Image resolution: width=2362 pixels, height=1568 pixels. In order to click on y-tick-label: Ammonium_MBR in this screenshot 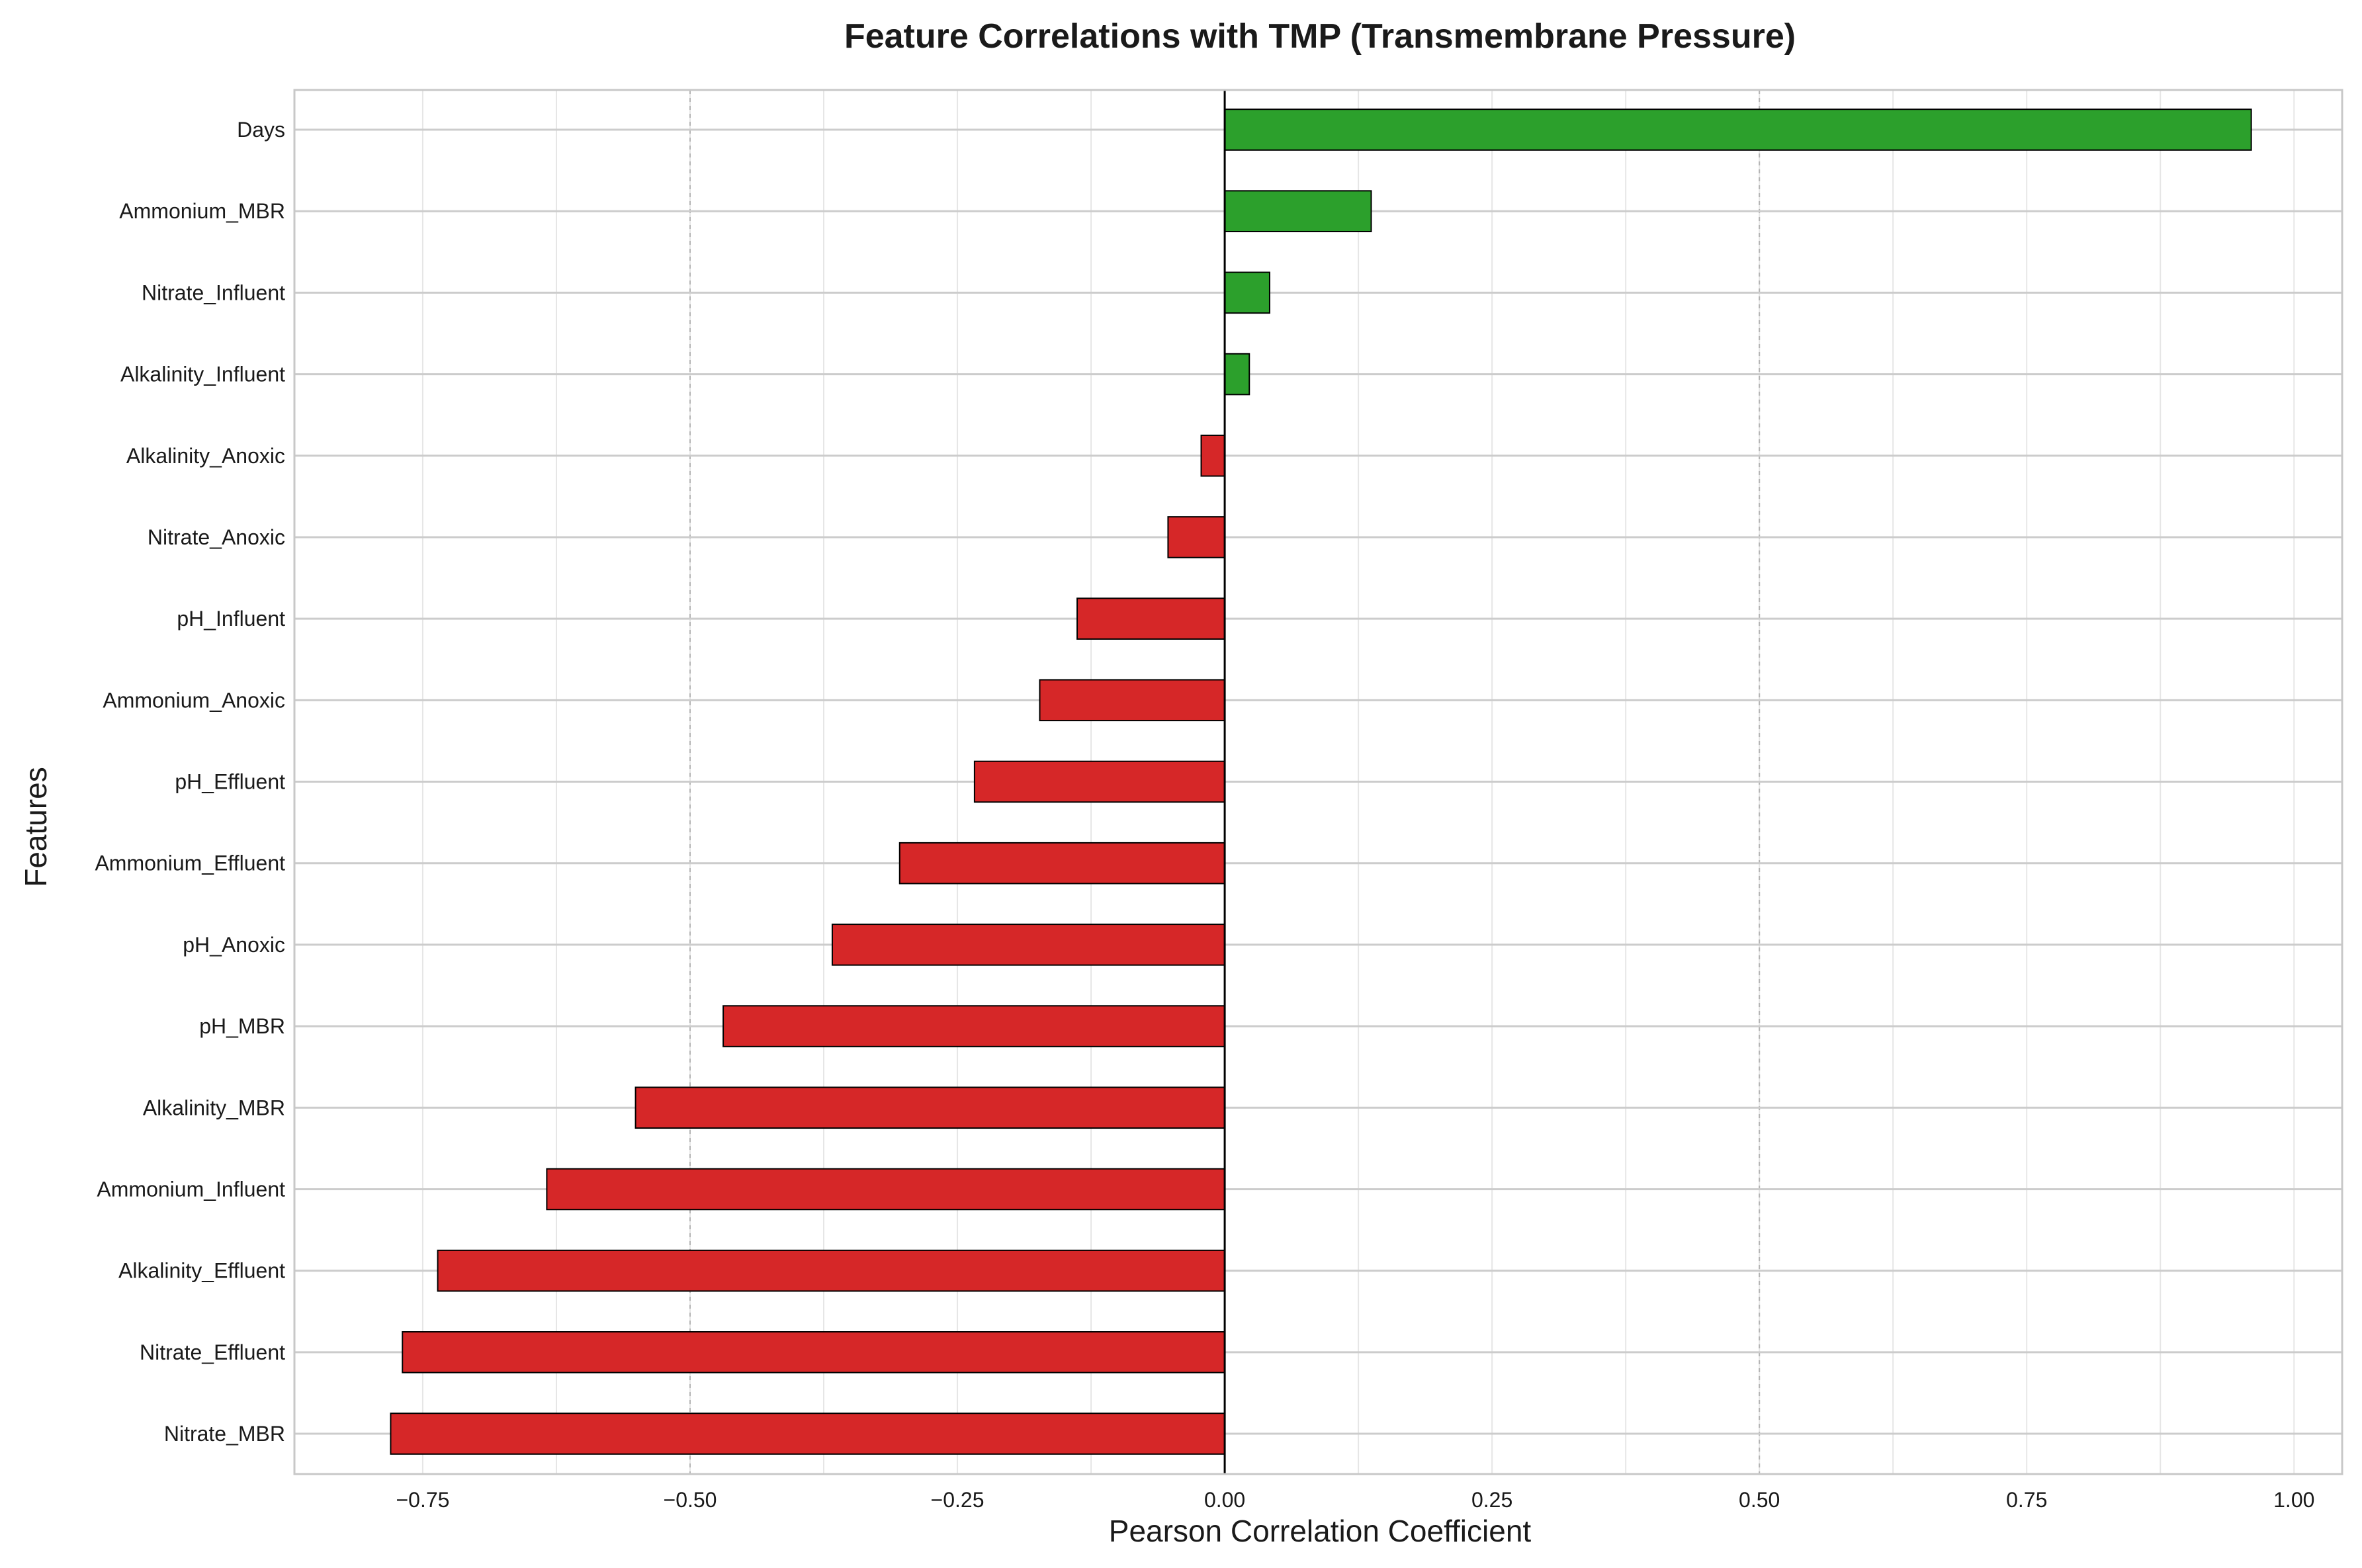, I will do `click(202, 211)`.